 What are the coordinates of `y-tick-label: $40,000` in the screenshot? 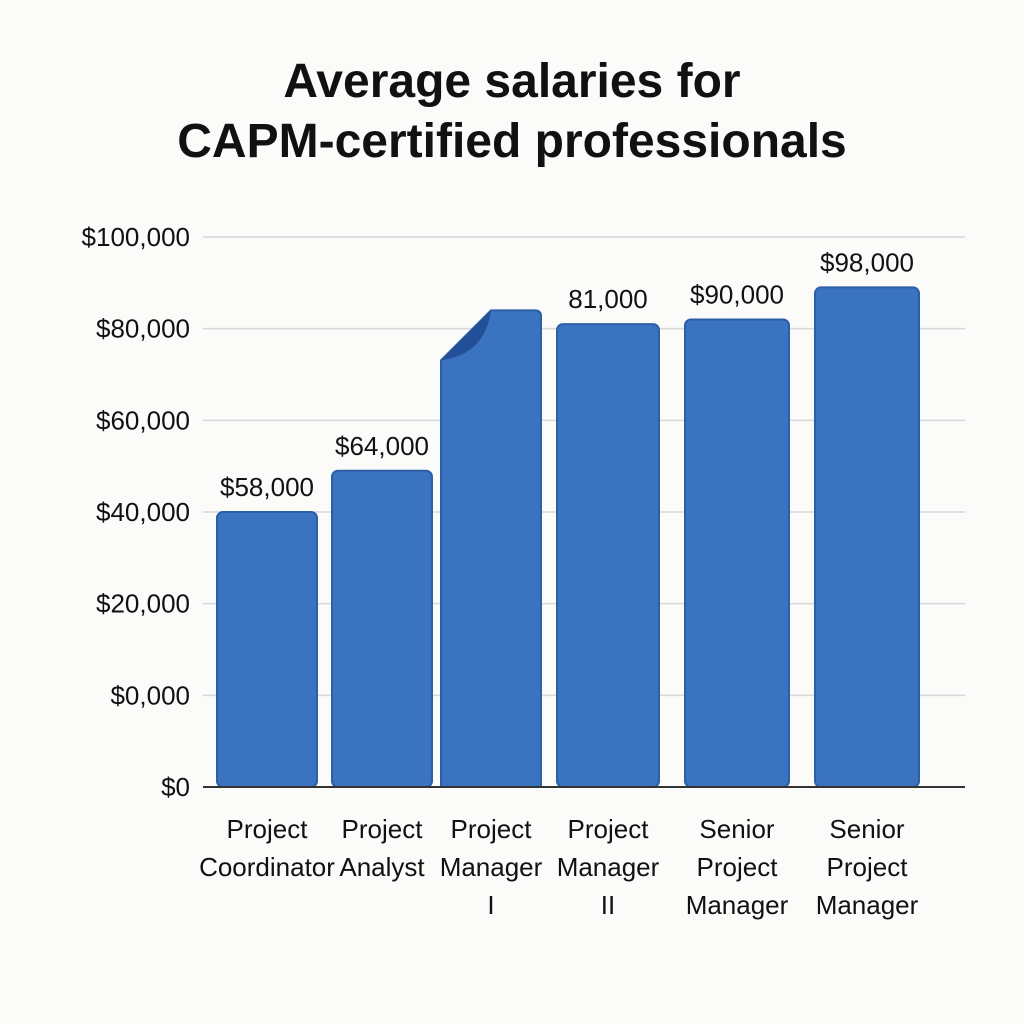 It's located at (143, 512).